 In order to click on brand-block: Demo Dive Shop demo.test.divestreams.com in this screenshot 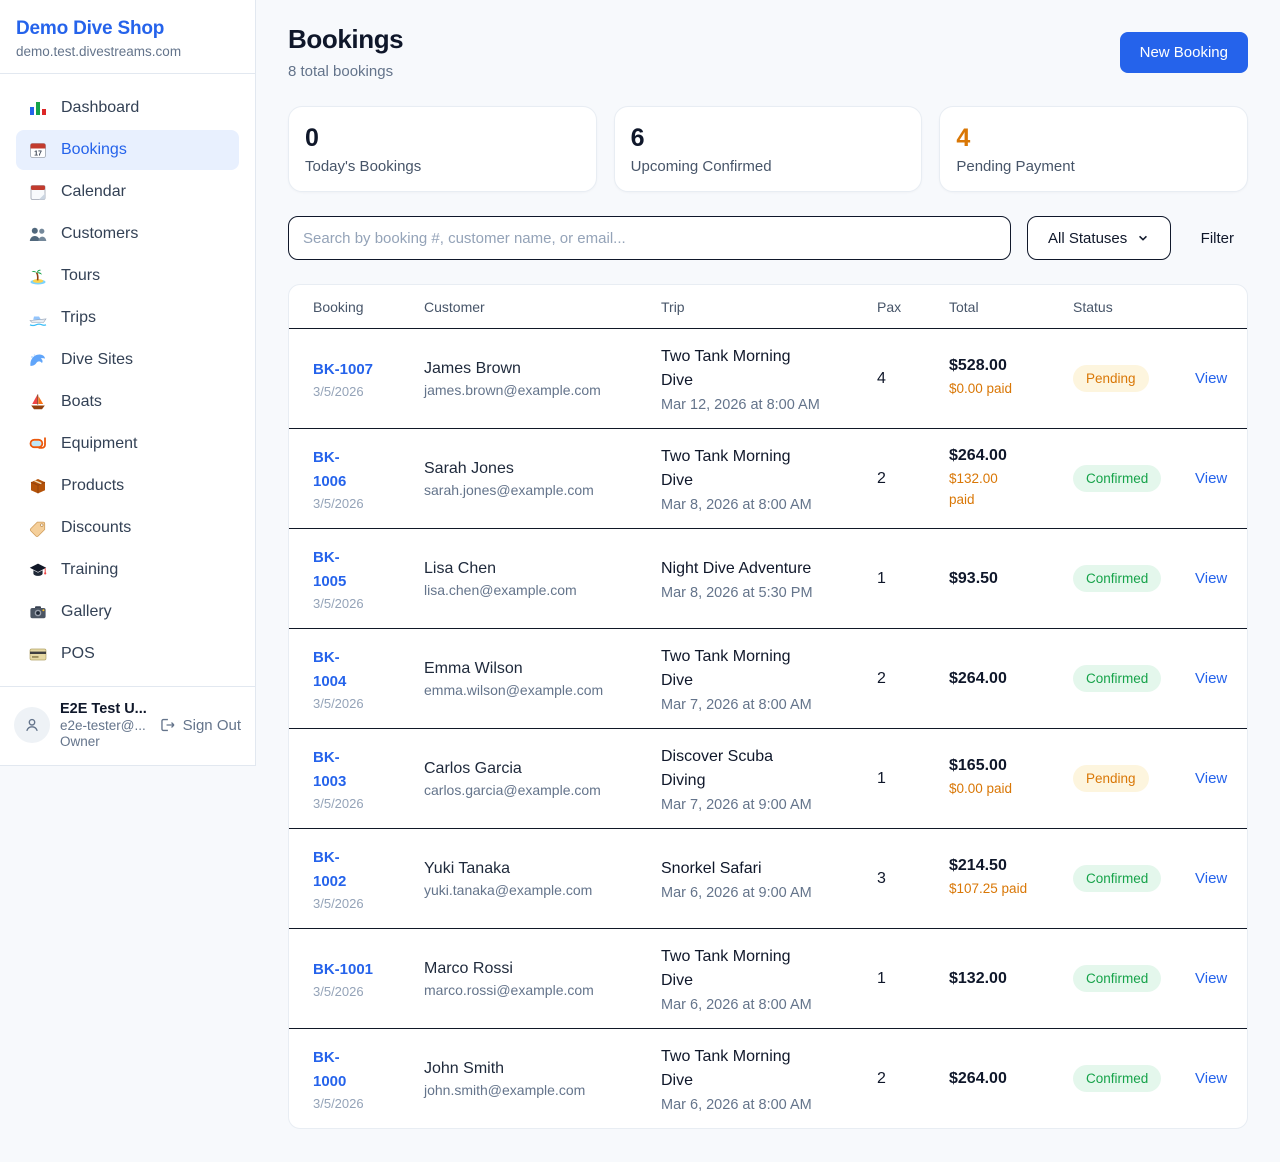, I will do `click(127, 37)`.